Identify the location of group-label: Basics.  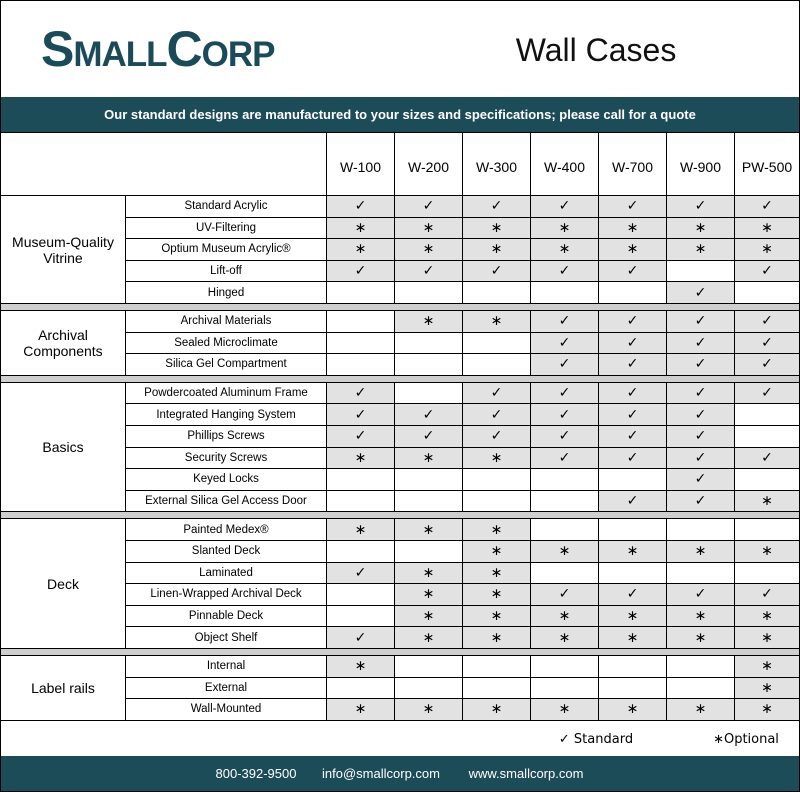
(63, 447).